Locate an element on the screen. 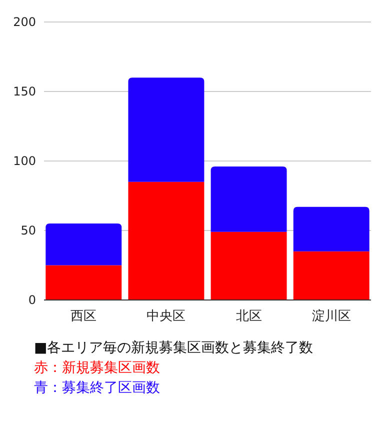 The height and width of the screenshot is (437, 379). text: 赤：新規募集区画数 is located at coordinates (97, 368).